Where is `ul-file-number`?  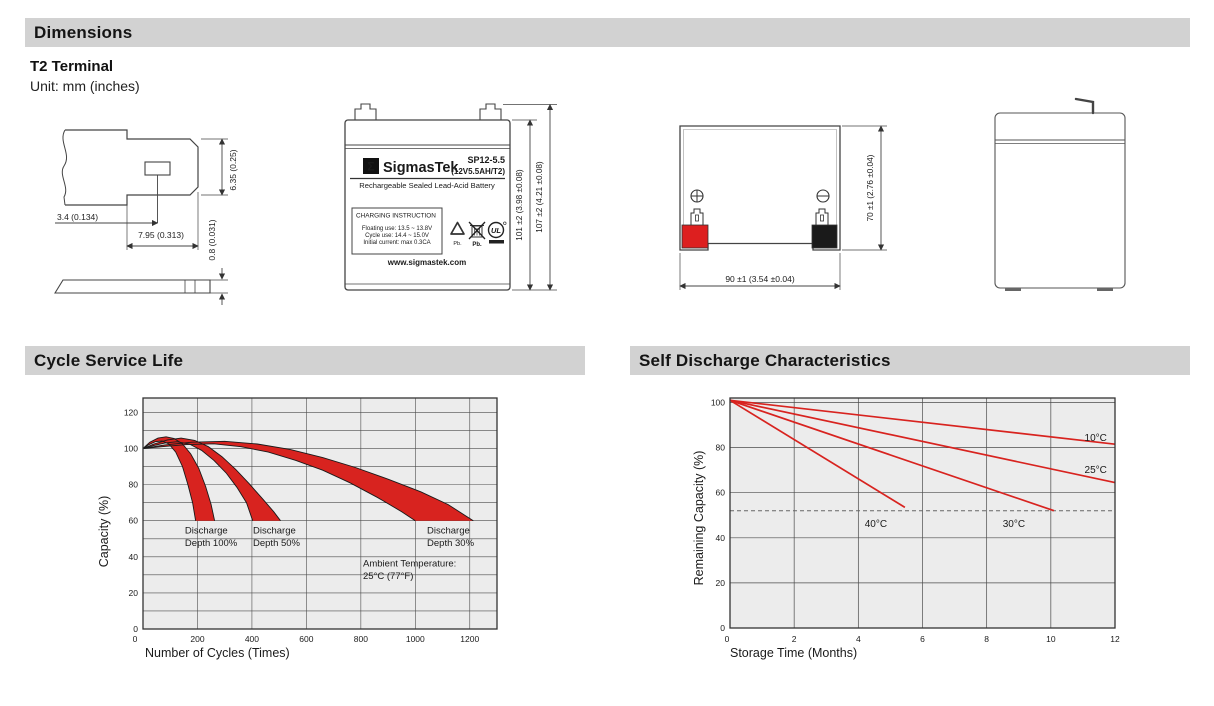 ul-file-number is located at coordinates (496, 242).